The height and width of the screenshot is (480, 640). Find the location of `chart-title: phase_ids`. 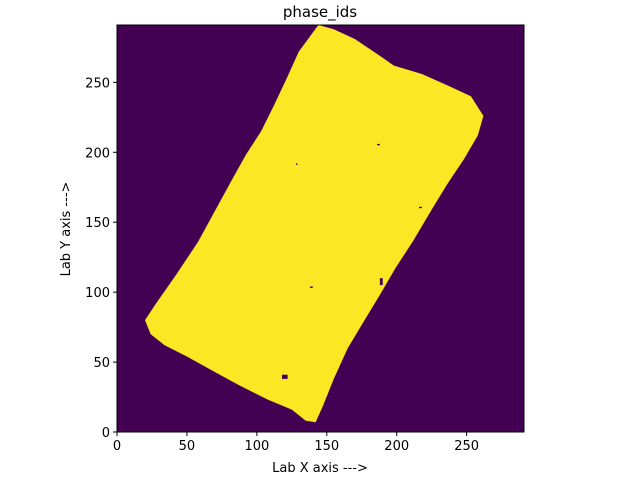

chart-title: phase_ids is located at coordinates (320, 12).